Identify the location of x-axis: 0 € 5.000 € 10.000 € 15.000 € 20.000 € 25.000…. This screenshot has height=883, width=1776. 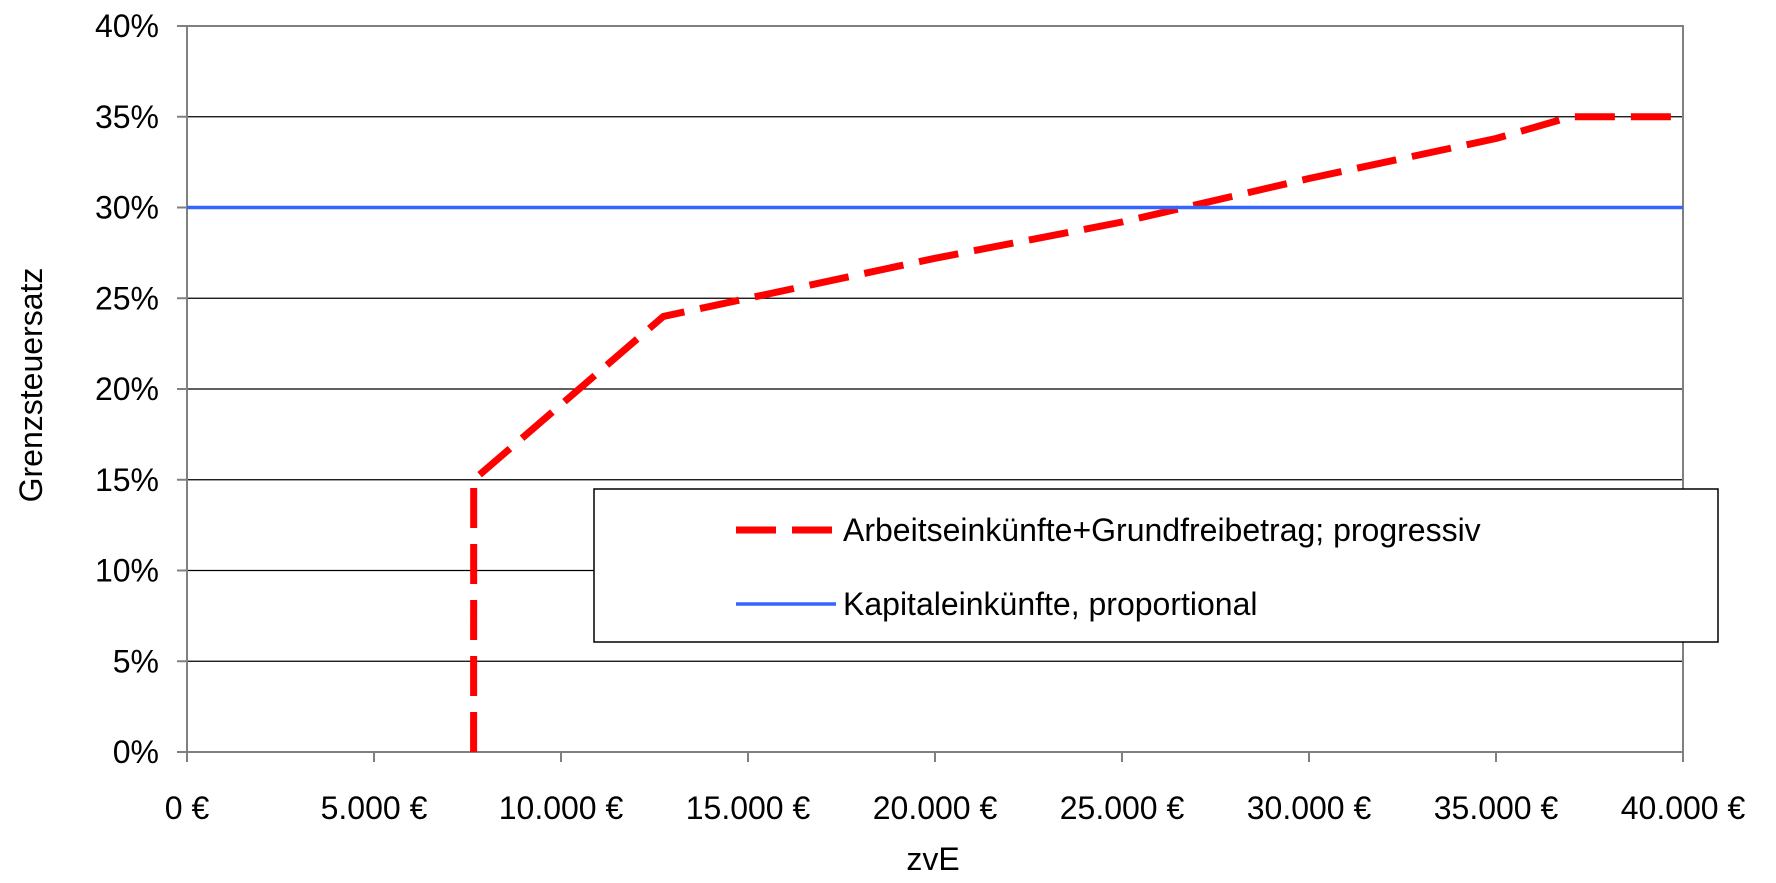
(955, 788).